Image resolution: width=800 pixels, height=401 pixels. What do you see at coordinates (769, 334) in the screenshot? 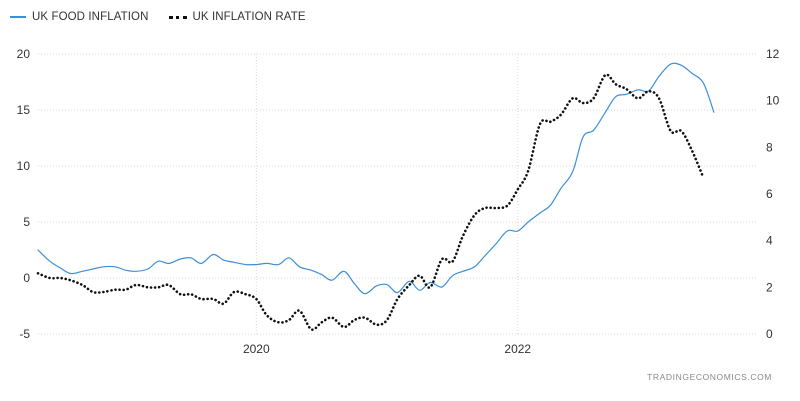
I see `y-right-tick-label: 0` at bounding box center [769, 334].